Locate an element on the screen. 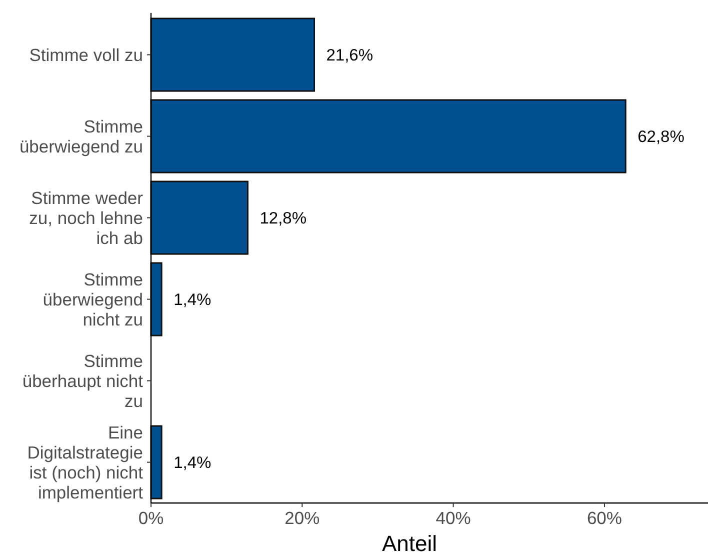 This screenshot has height=557, width=708. data-label: 21,6% is located at coordinates (350, 55).